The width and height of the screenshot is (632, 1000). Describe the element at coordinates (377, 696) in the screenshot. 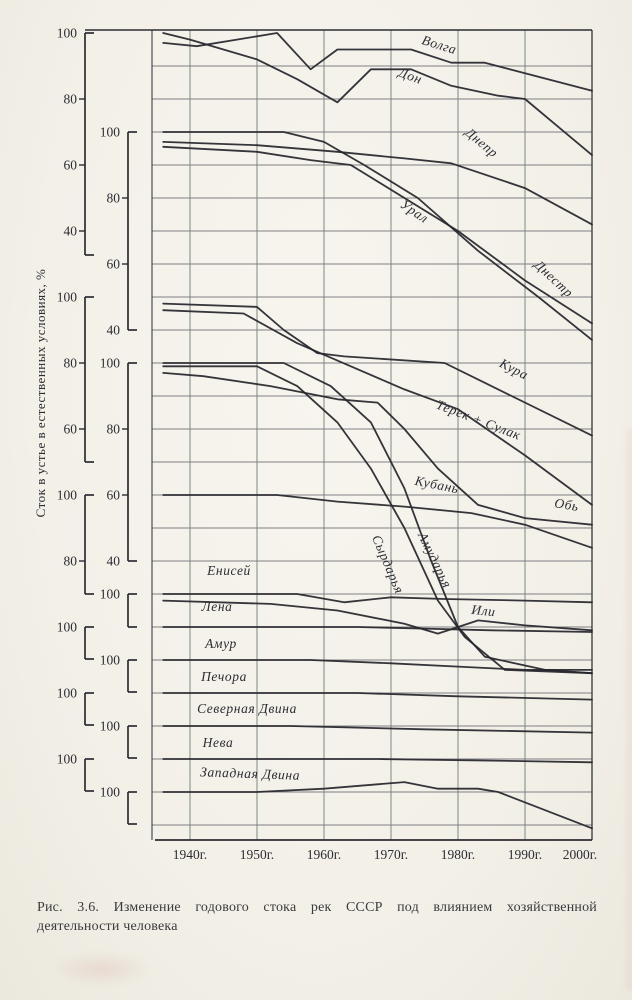

I see `series-pechora` at that location.